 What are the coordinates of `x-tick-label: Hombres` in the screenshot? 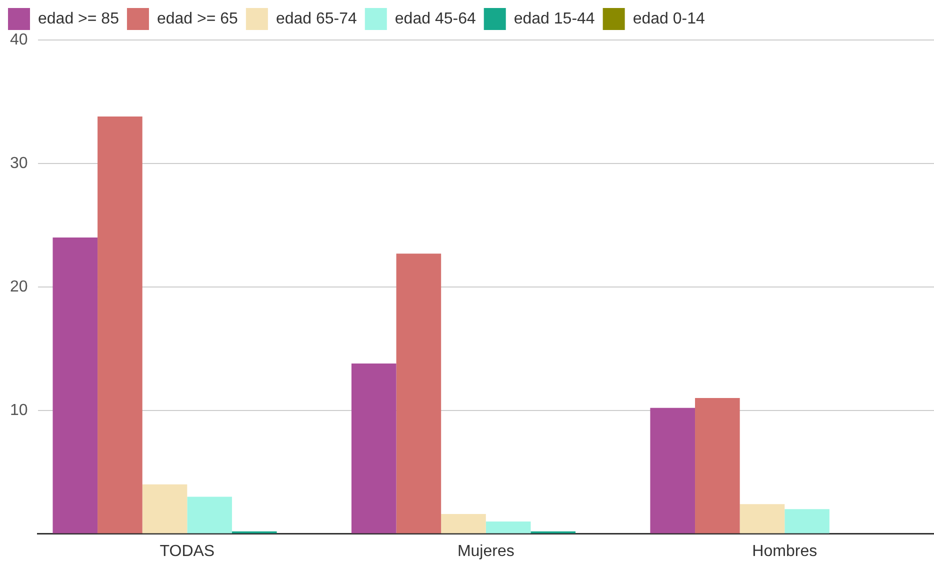 It's located at (785, 551).